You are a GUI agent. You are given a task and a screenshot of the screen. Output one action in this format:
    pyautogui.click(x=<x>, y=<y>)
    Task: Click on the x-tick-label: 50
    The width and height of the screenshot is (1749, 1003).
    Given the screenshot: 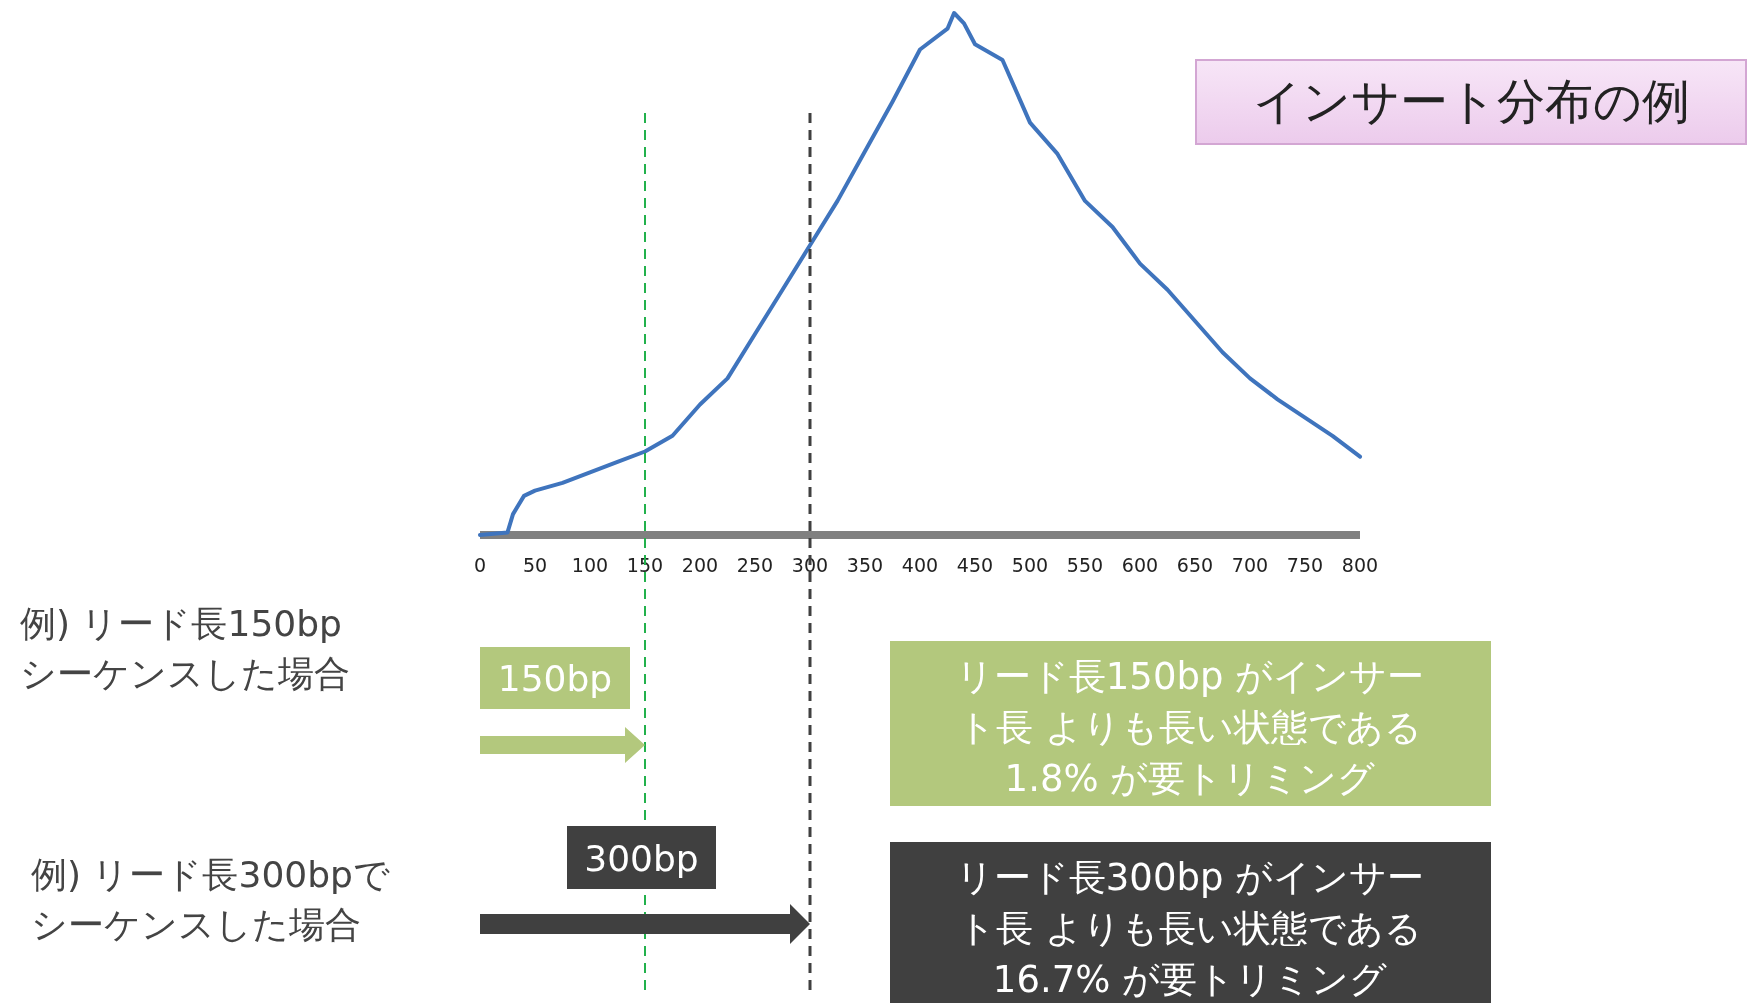 What is the action you would take?
    pyautogui.click(x=535, y=565)
    